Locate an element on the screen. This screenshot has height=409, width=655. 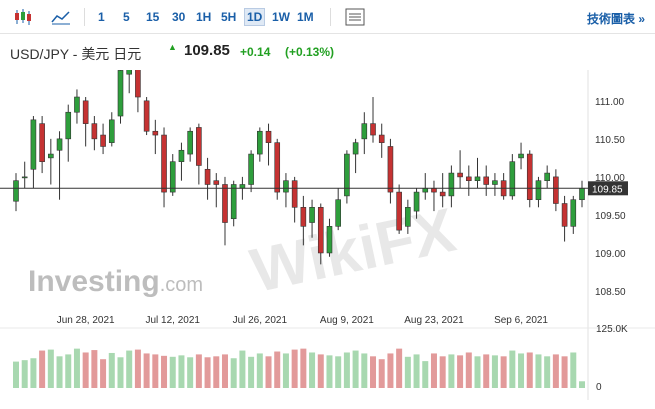
toolbar-divider is located at coordinates (84, 17).